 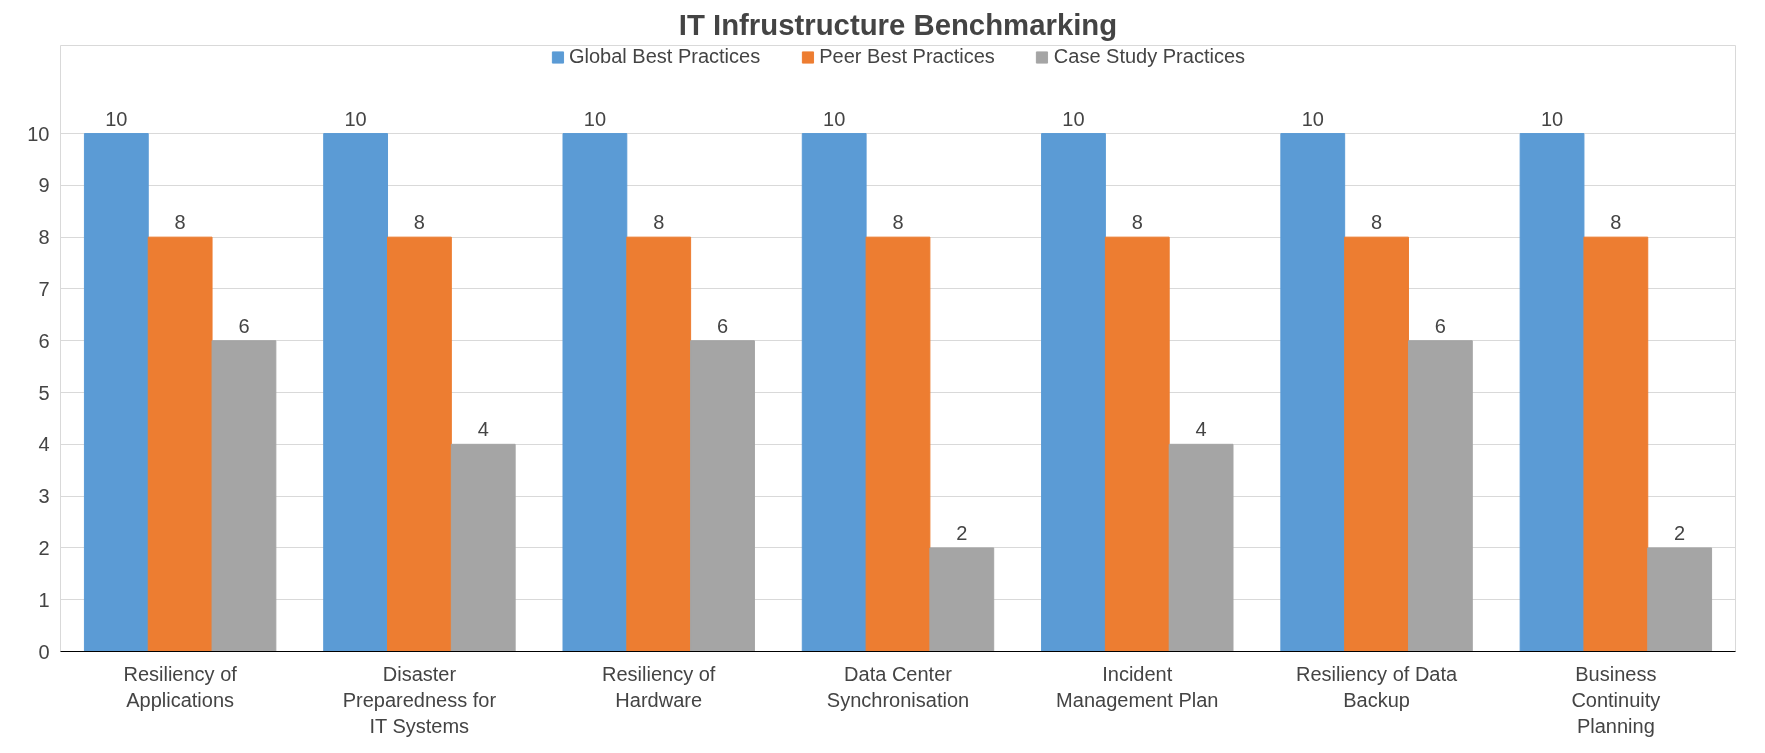 I want to click on legend-label: Case Study Practices, so click(x=1149, y=56).